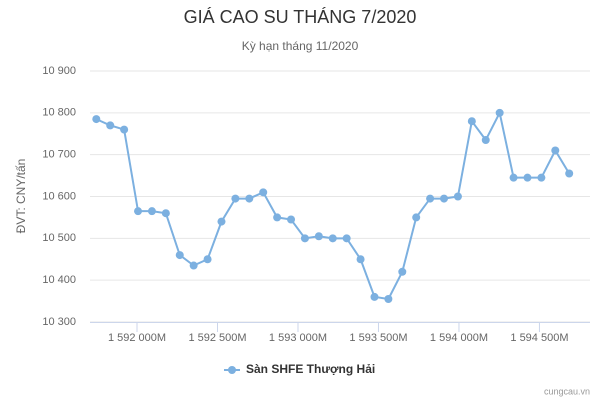 This screenshot has width=600, height=405. What do you see at coordinates (59, 113) in the screenshot?
I see `y-tick-label: 10 800` at bounding box center [59, 113].